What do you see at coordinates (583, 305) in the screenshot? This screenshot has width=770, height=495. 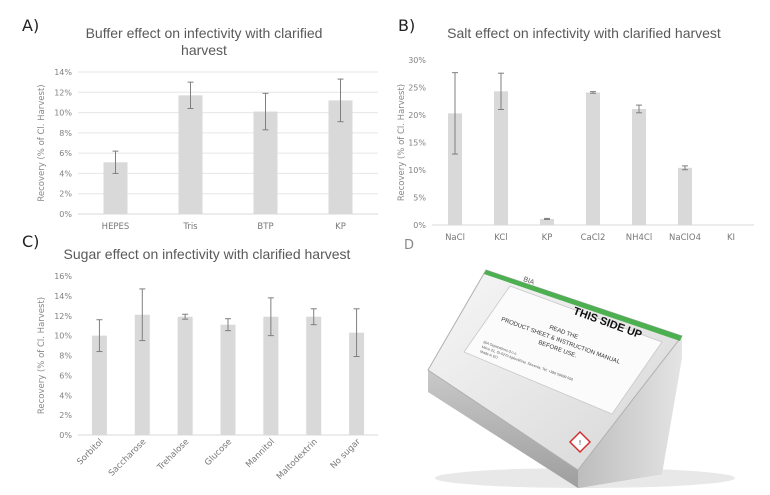 I see `green-stripe` at bounding box center [583, 305].